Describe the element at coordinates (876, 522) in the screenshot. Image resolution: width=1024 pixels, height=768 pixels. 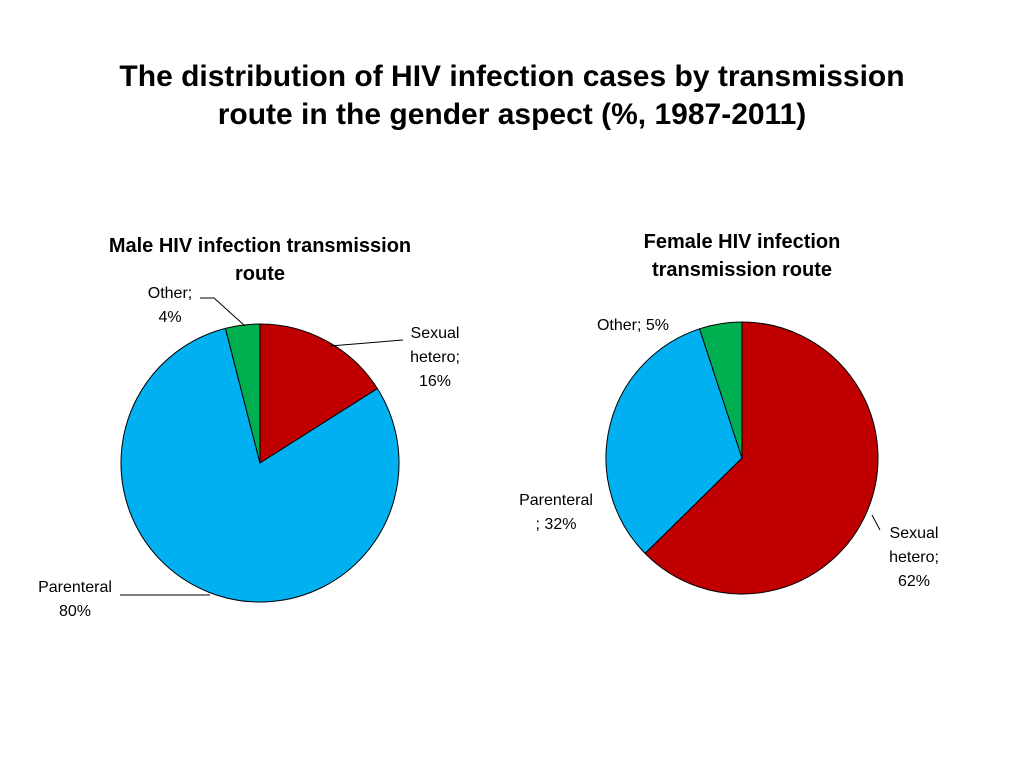
I see `female-leader-line-sexual-hetero` at that location.